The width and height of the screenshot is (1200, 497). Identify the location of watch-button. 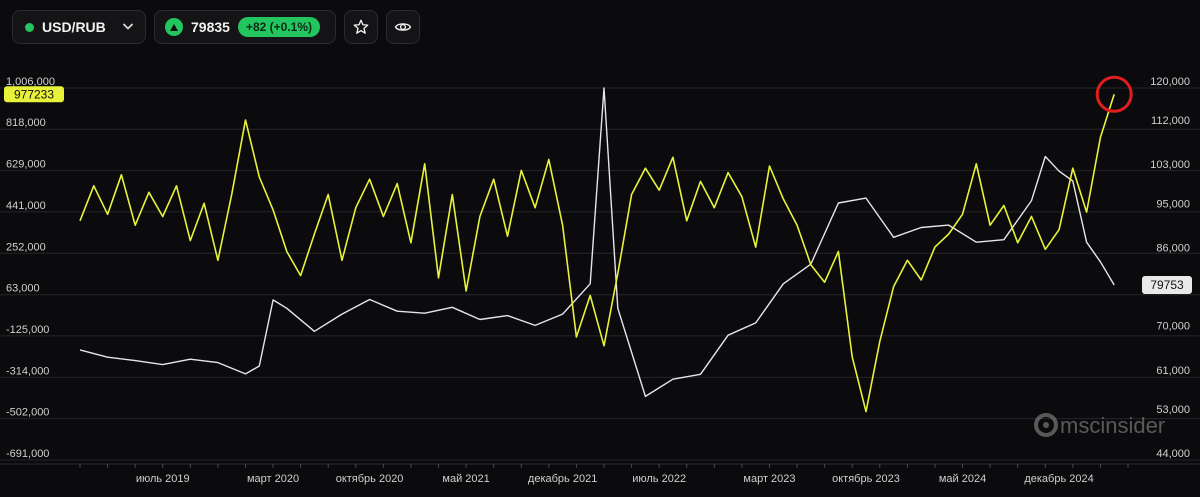
(403, 27).